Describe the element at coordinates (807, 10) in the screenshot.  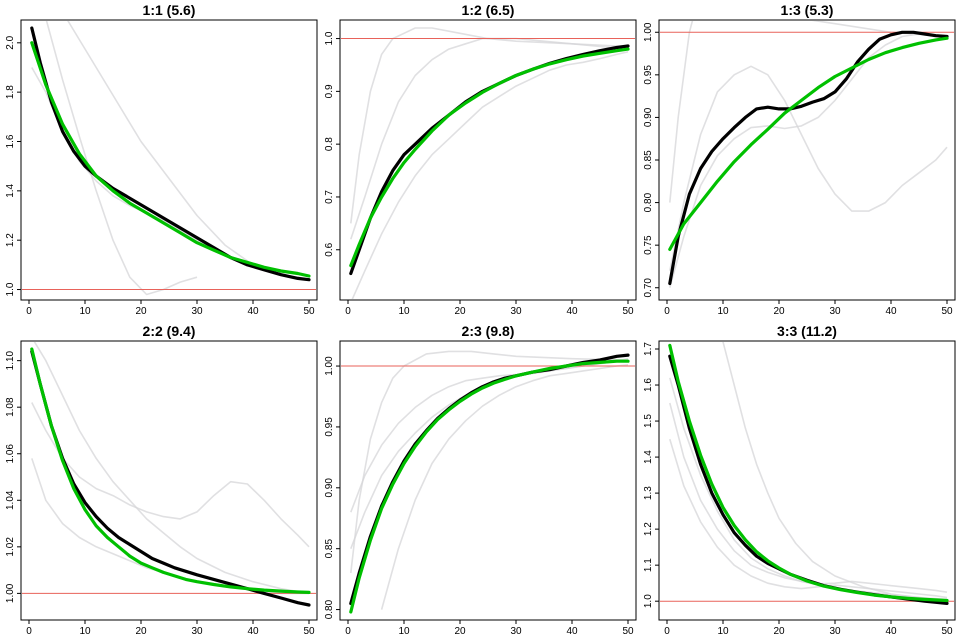
I see `panel-title: 1:3 (5.3)` at that location.